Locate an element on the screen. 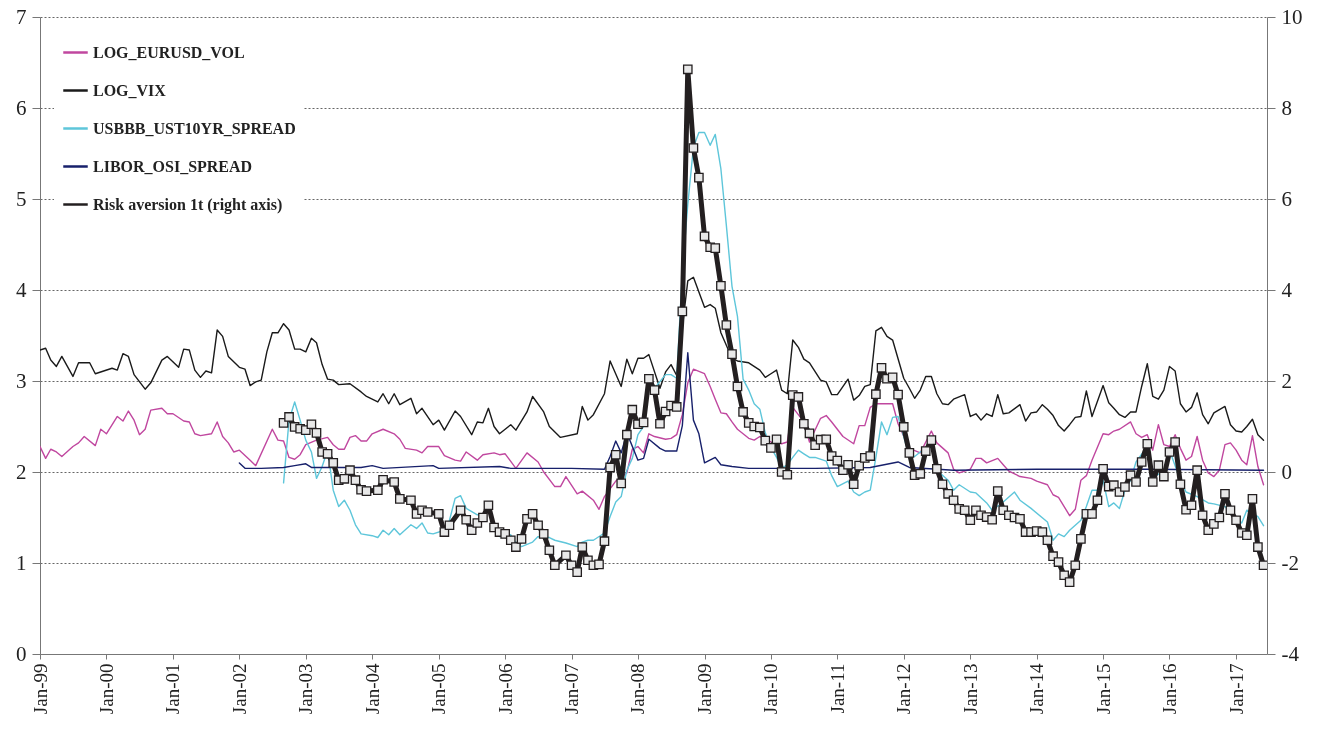 The height and width of the screenshot is (740, 1327). x-tick-label: Jan-02 is located at coordinates (239, 689).